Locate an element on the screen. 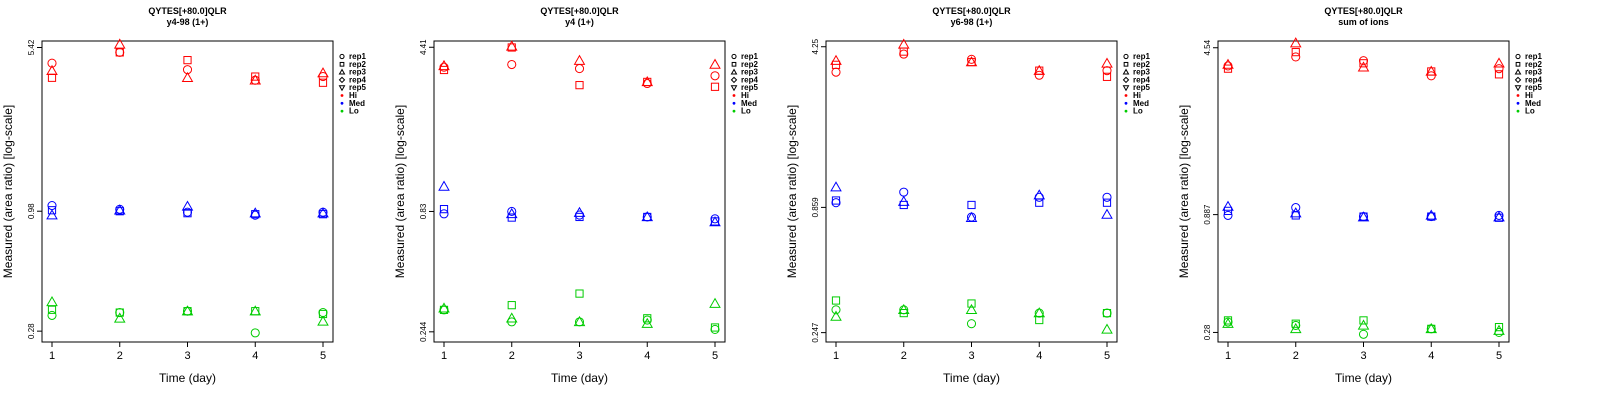  y-tick-label: 0.859 is located at coordinates (815, 207).